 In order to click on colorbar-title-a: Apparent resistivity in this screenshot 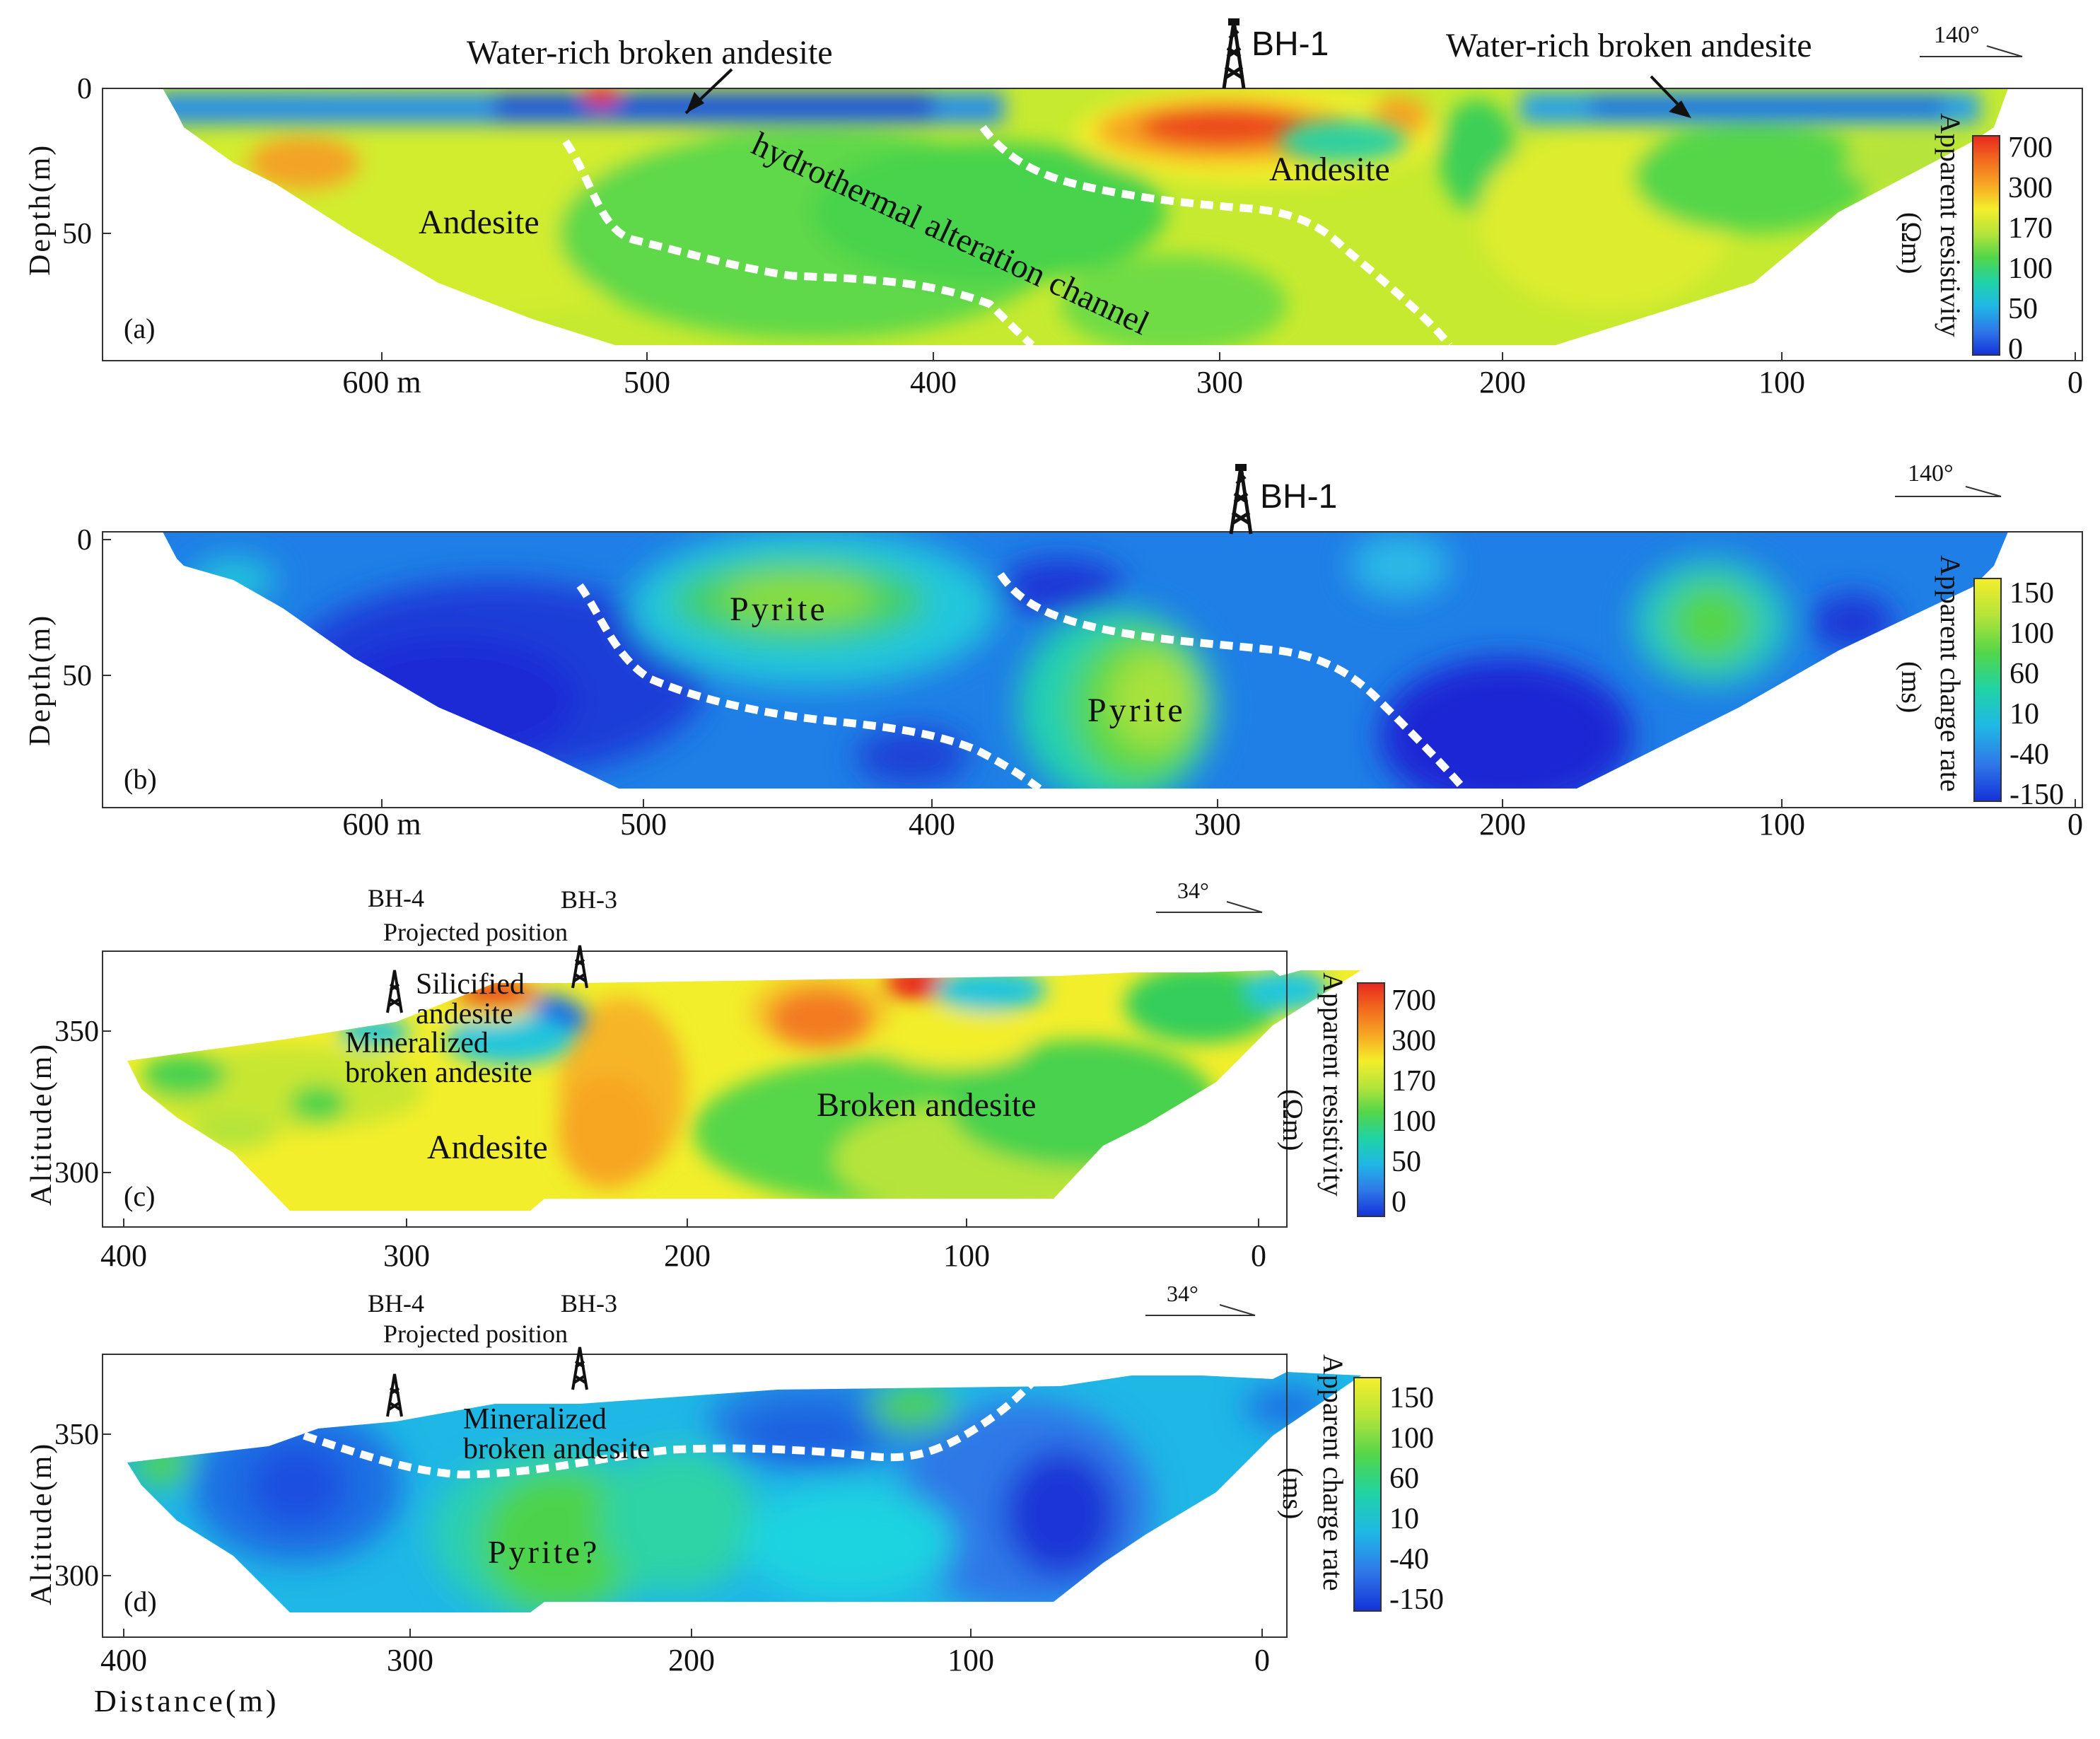, I will do `click(1950, 225)`.